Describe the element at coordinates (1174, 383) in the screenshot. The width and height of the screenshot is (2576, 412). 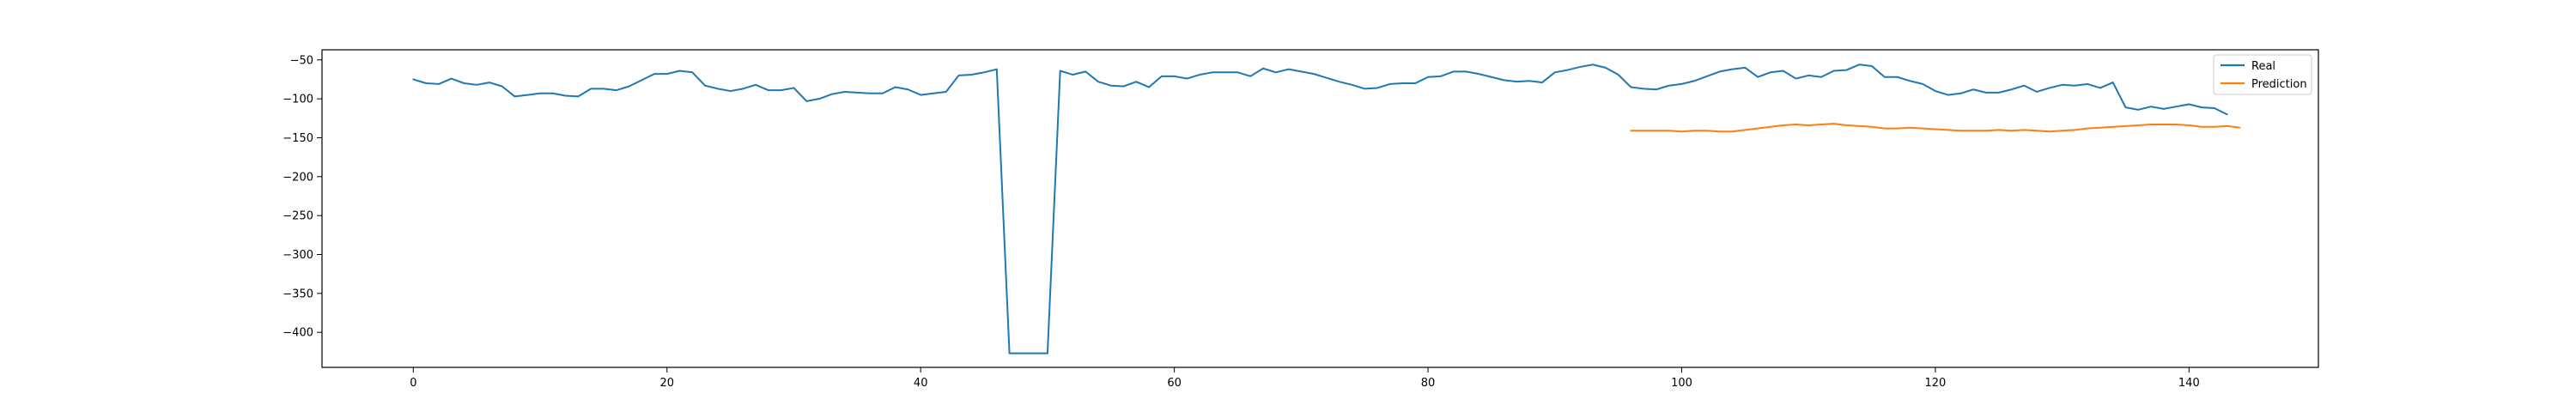
I see `x-tick-label: 60` at that location.